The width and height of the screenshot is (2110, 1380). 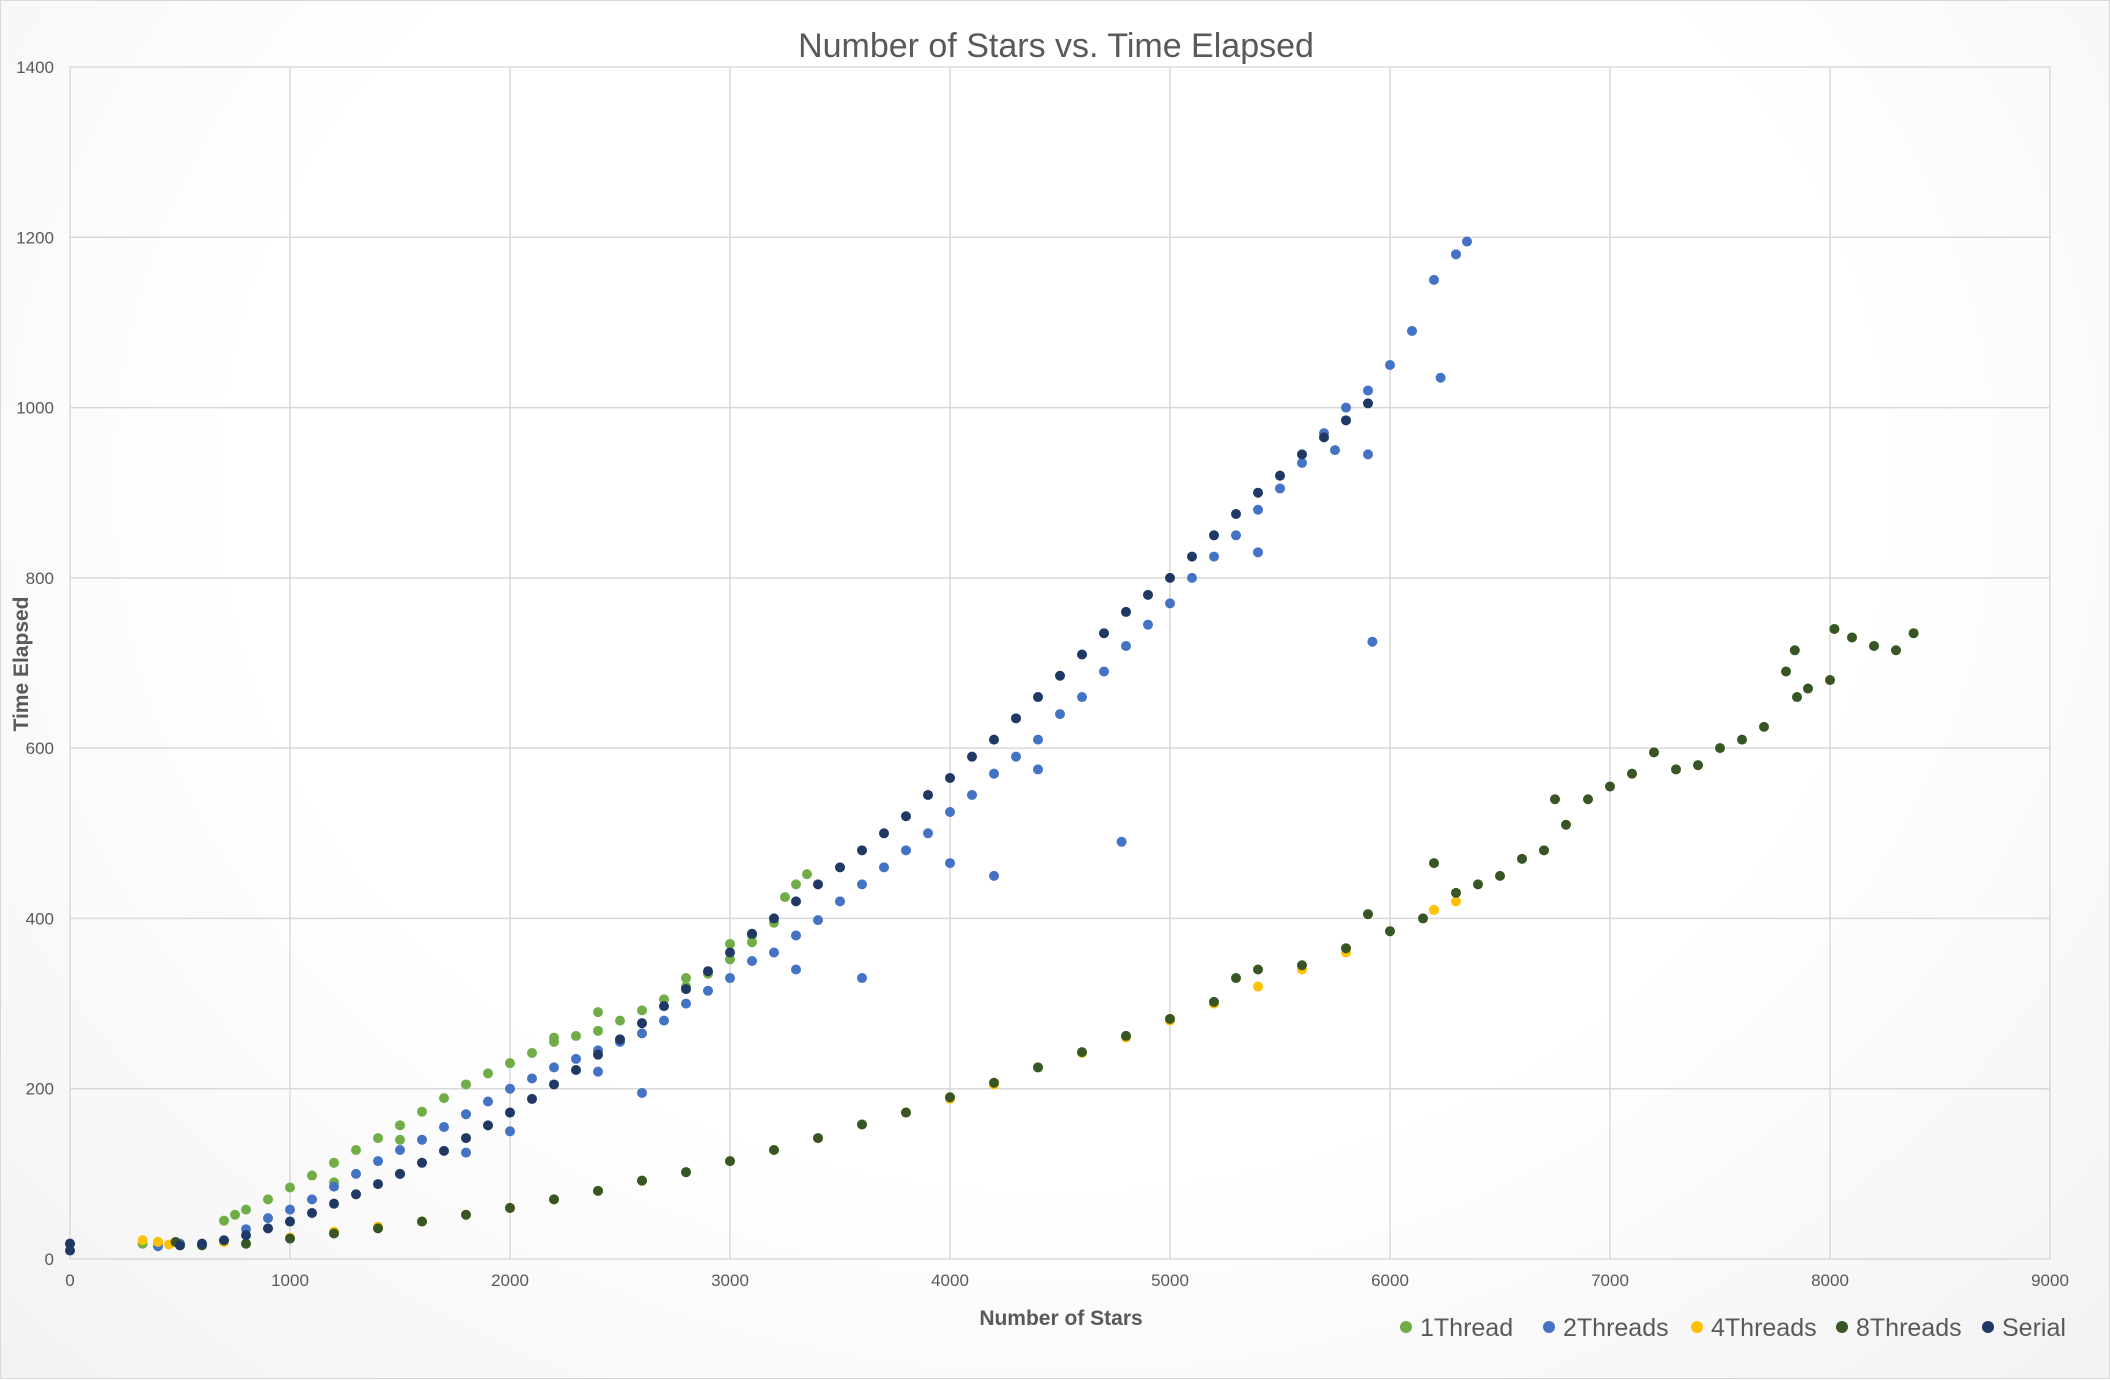 I want to click on x-tick-label: 1000, so click(x=290, y=1280).